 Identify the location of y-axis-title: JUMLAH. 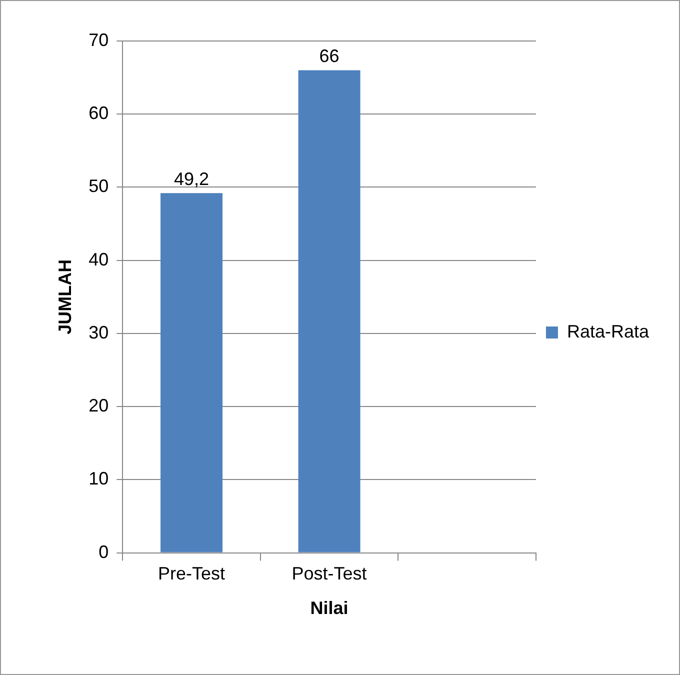
(64, 296).